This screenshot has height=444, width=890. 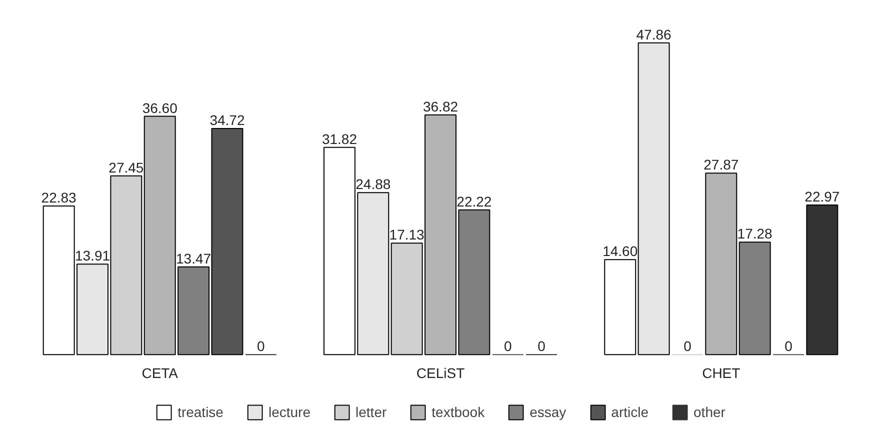 I want to click on x-tick-label: CELiST, so click(x=441, y=373).